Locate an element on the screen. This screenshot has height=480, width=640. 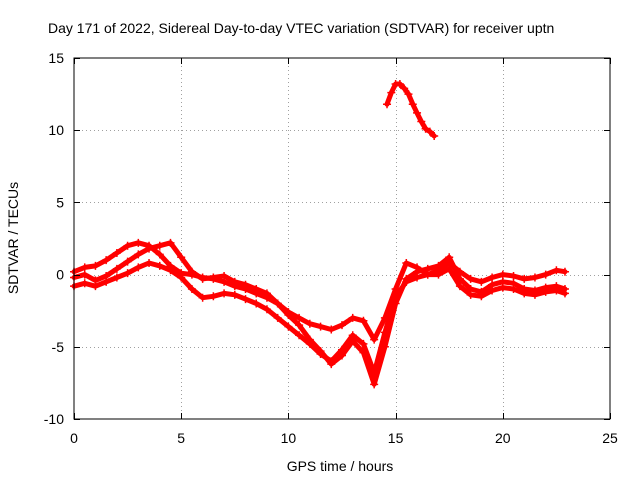
x-tick-label: 5 is located at coordinates (181, 438).